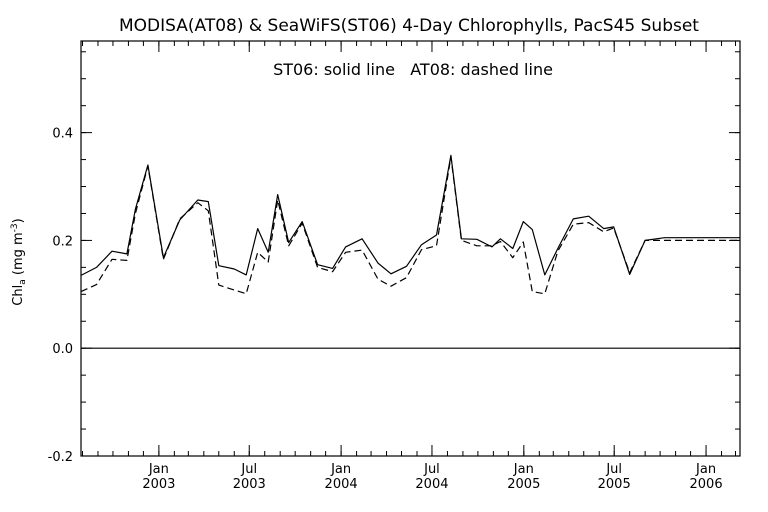 This screenshot has width=768, height=512. I want to click on y-axis-label: Chla (mg m-3), so click(19, 261).